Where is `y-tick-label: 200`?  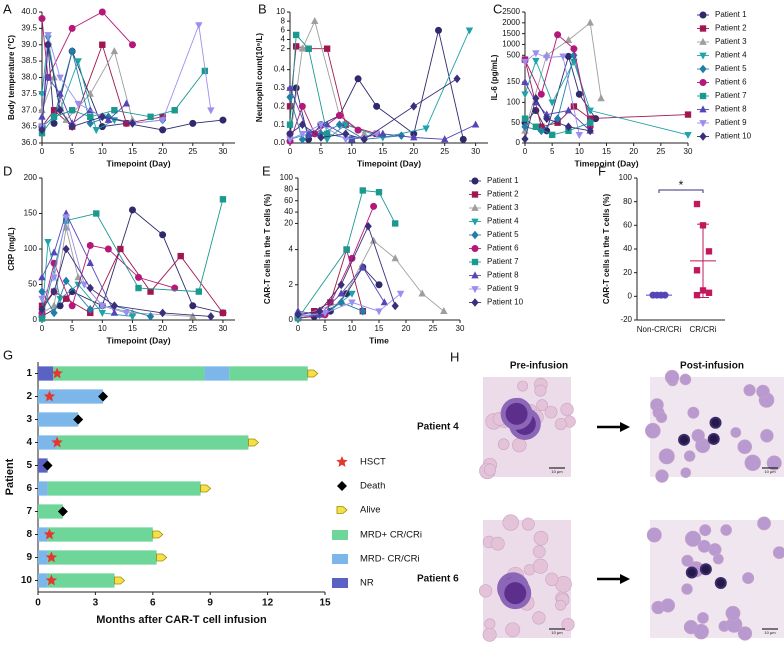
y-tick-label: 200 is located at coordinates (31, 177).